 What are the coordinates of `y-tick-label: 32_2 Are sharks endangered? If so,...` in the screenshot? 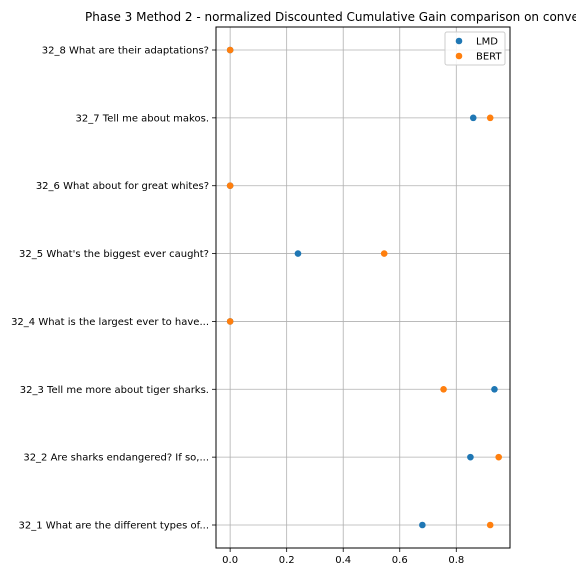 It's located at (116, 458).